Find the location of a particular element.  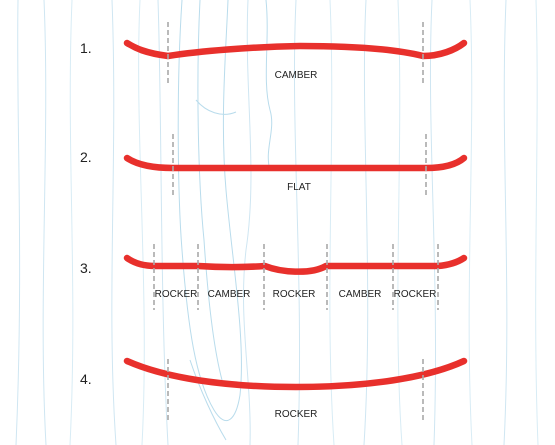

board-curve-flat is located at coordinates (295, 163).